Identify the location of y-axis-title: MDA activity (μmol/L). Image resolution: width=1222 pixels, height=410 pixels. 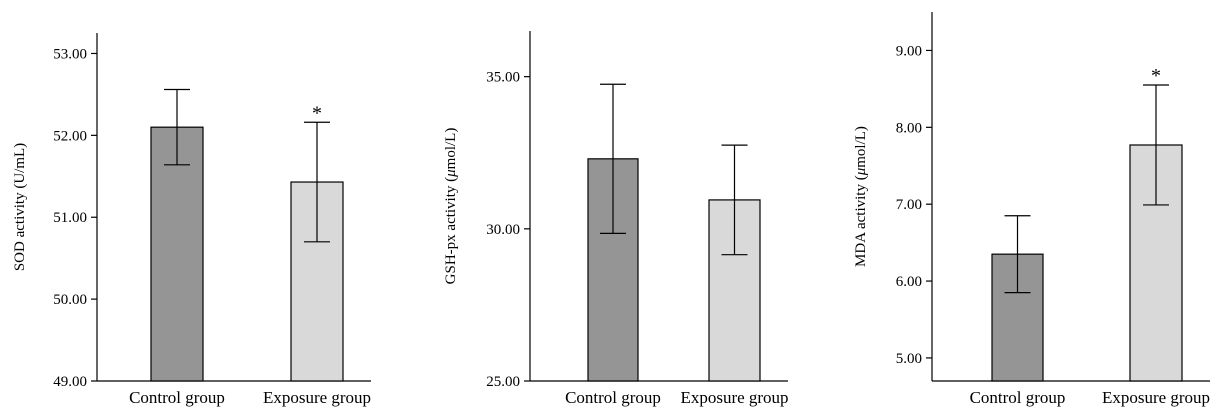
(861, 196).